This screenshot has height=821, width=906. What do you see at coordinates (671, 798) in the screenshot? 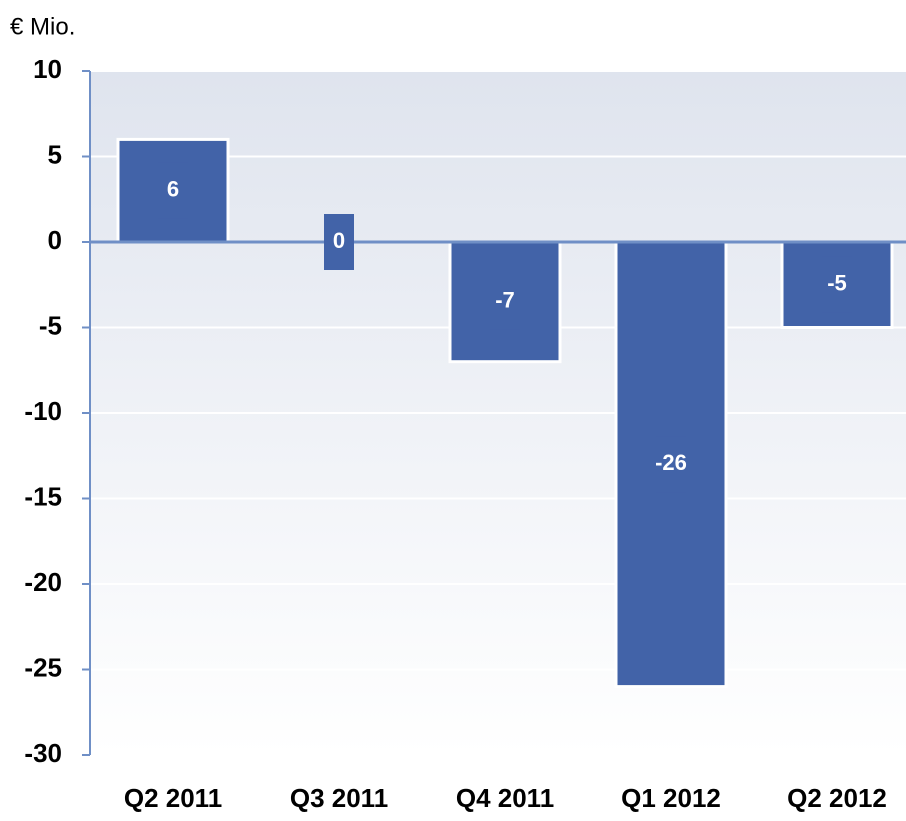
I see `x-tick-label: Q1 2012` at bounding box center [671, 798].